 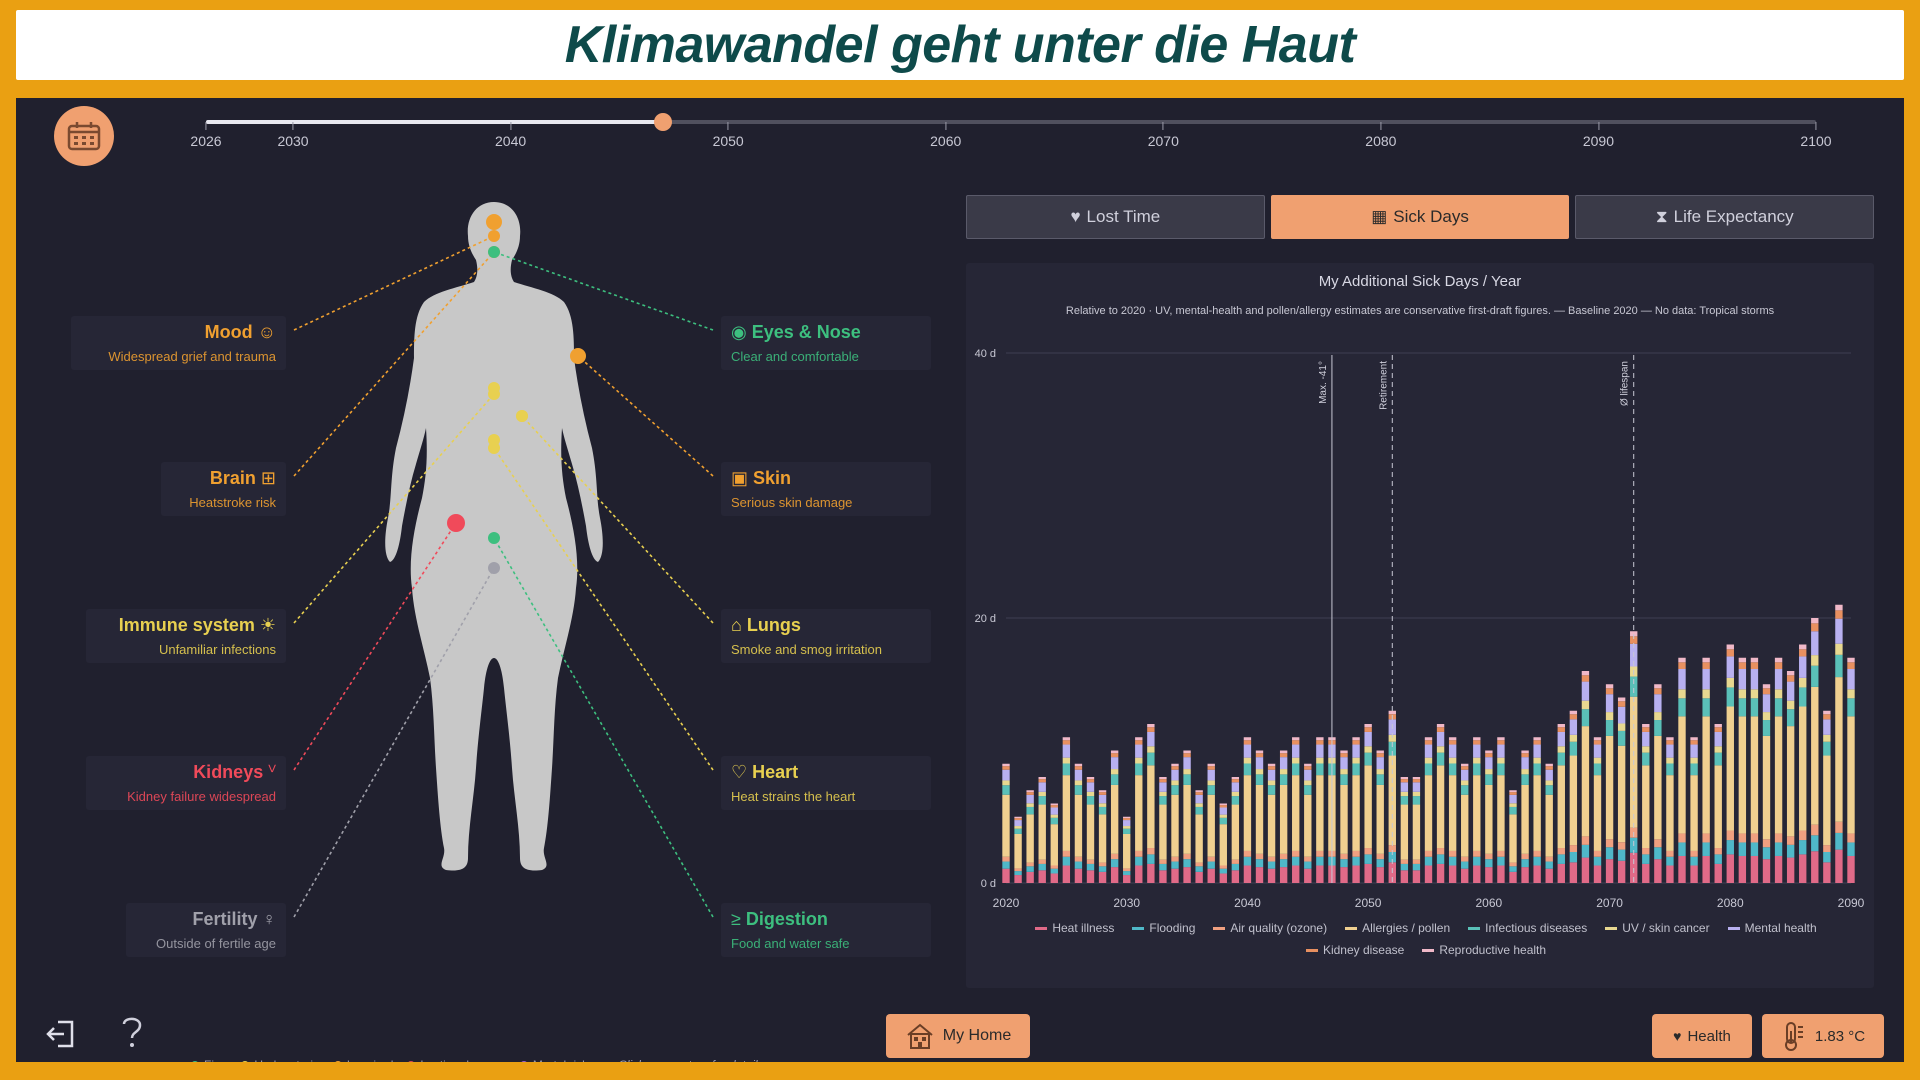 What do you see at coordinates (1702, 1036) in the screenshot?
I see `health-button: ♥ Health` at bounding box center [1702, 1036].